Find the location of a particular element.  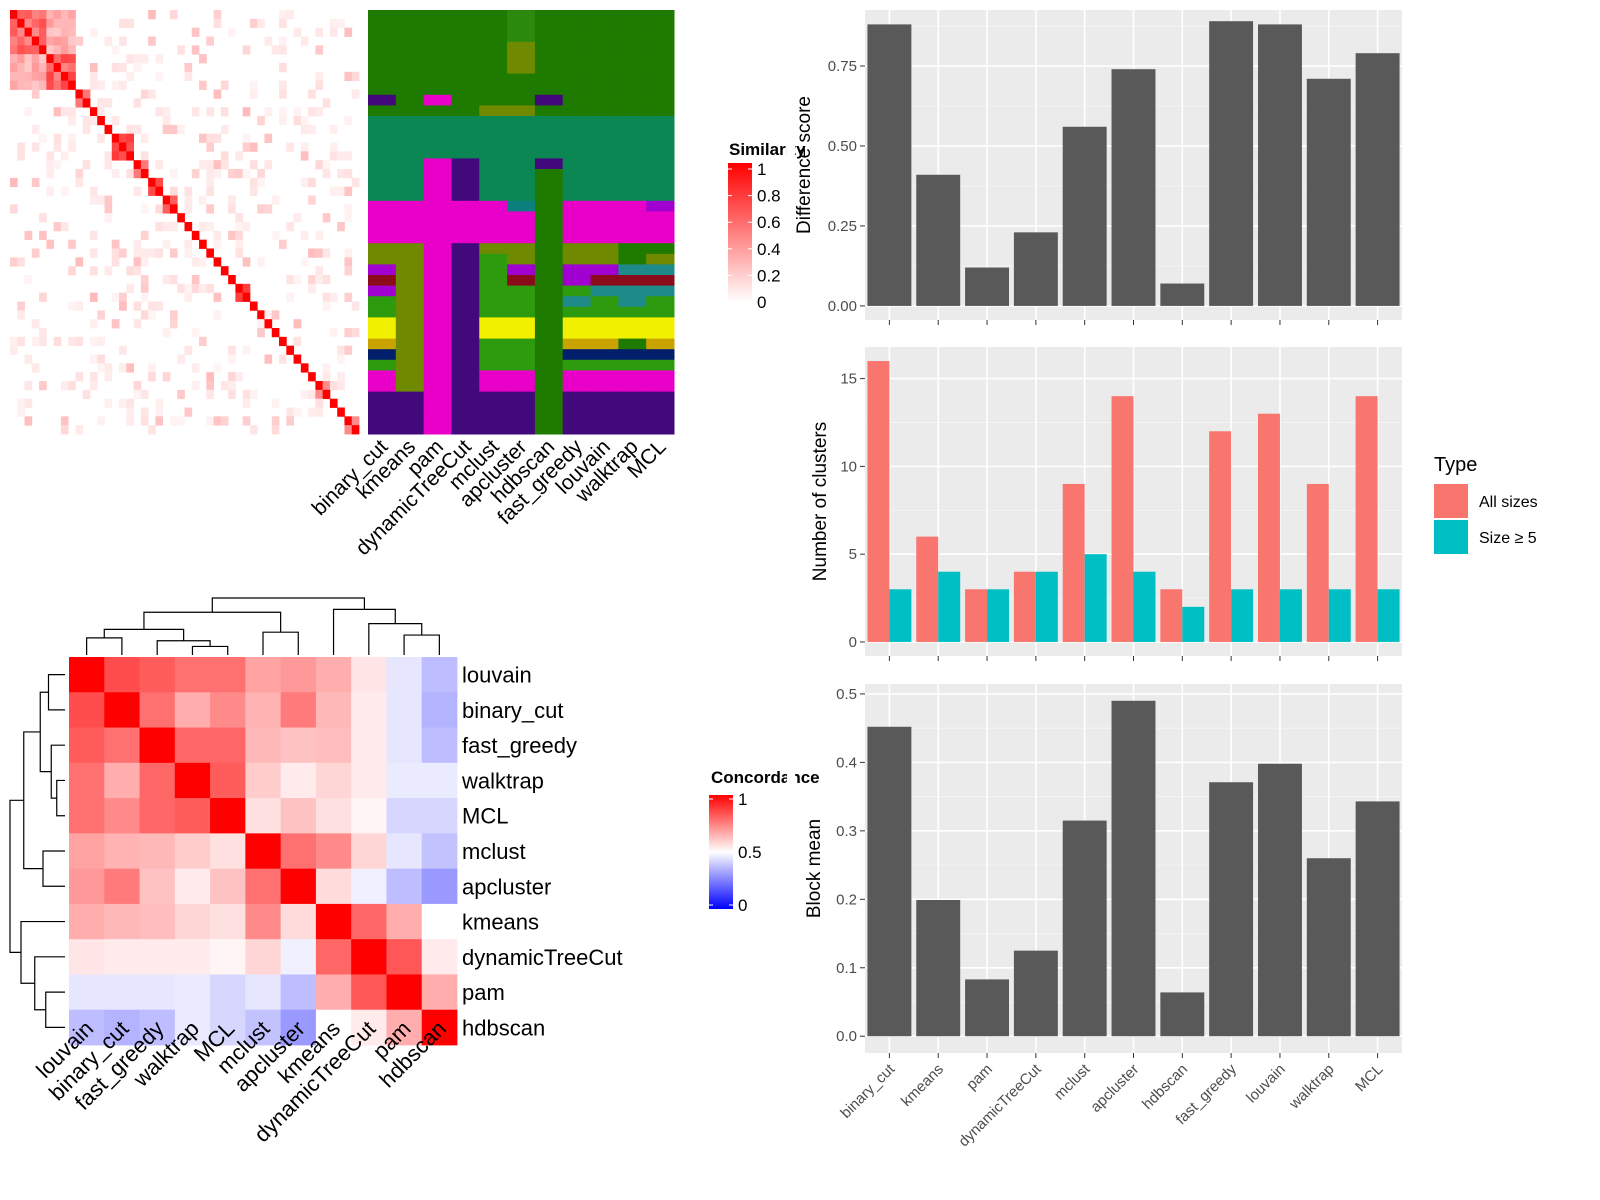

bar-size5 is located at coordinates (1095, 598).